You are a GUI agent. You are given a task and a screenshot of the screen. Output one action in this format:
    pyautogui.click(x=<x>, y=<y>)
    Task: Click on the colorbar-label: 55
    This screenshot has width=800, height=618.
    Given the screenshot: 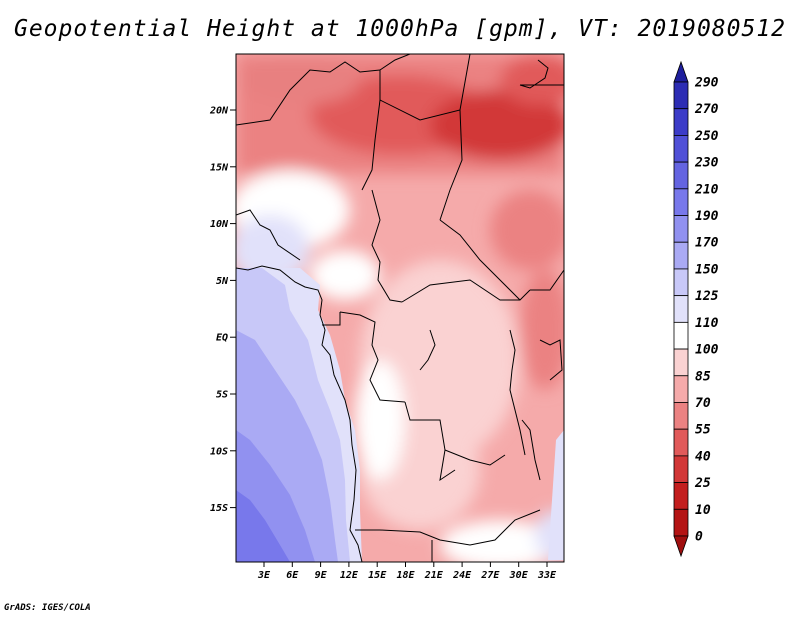 What is the action you would take?
    pyautogui.click(x=703, y=430)
    